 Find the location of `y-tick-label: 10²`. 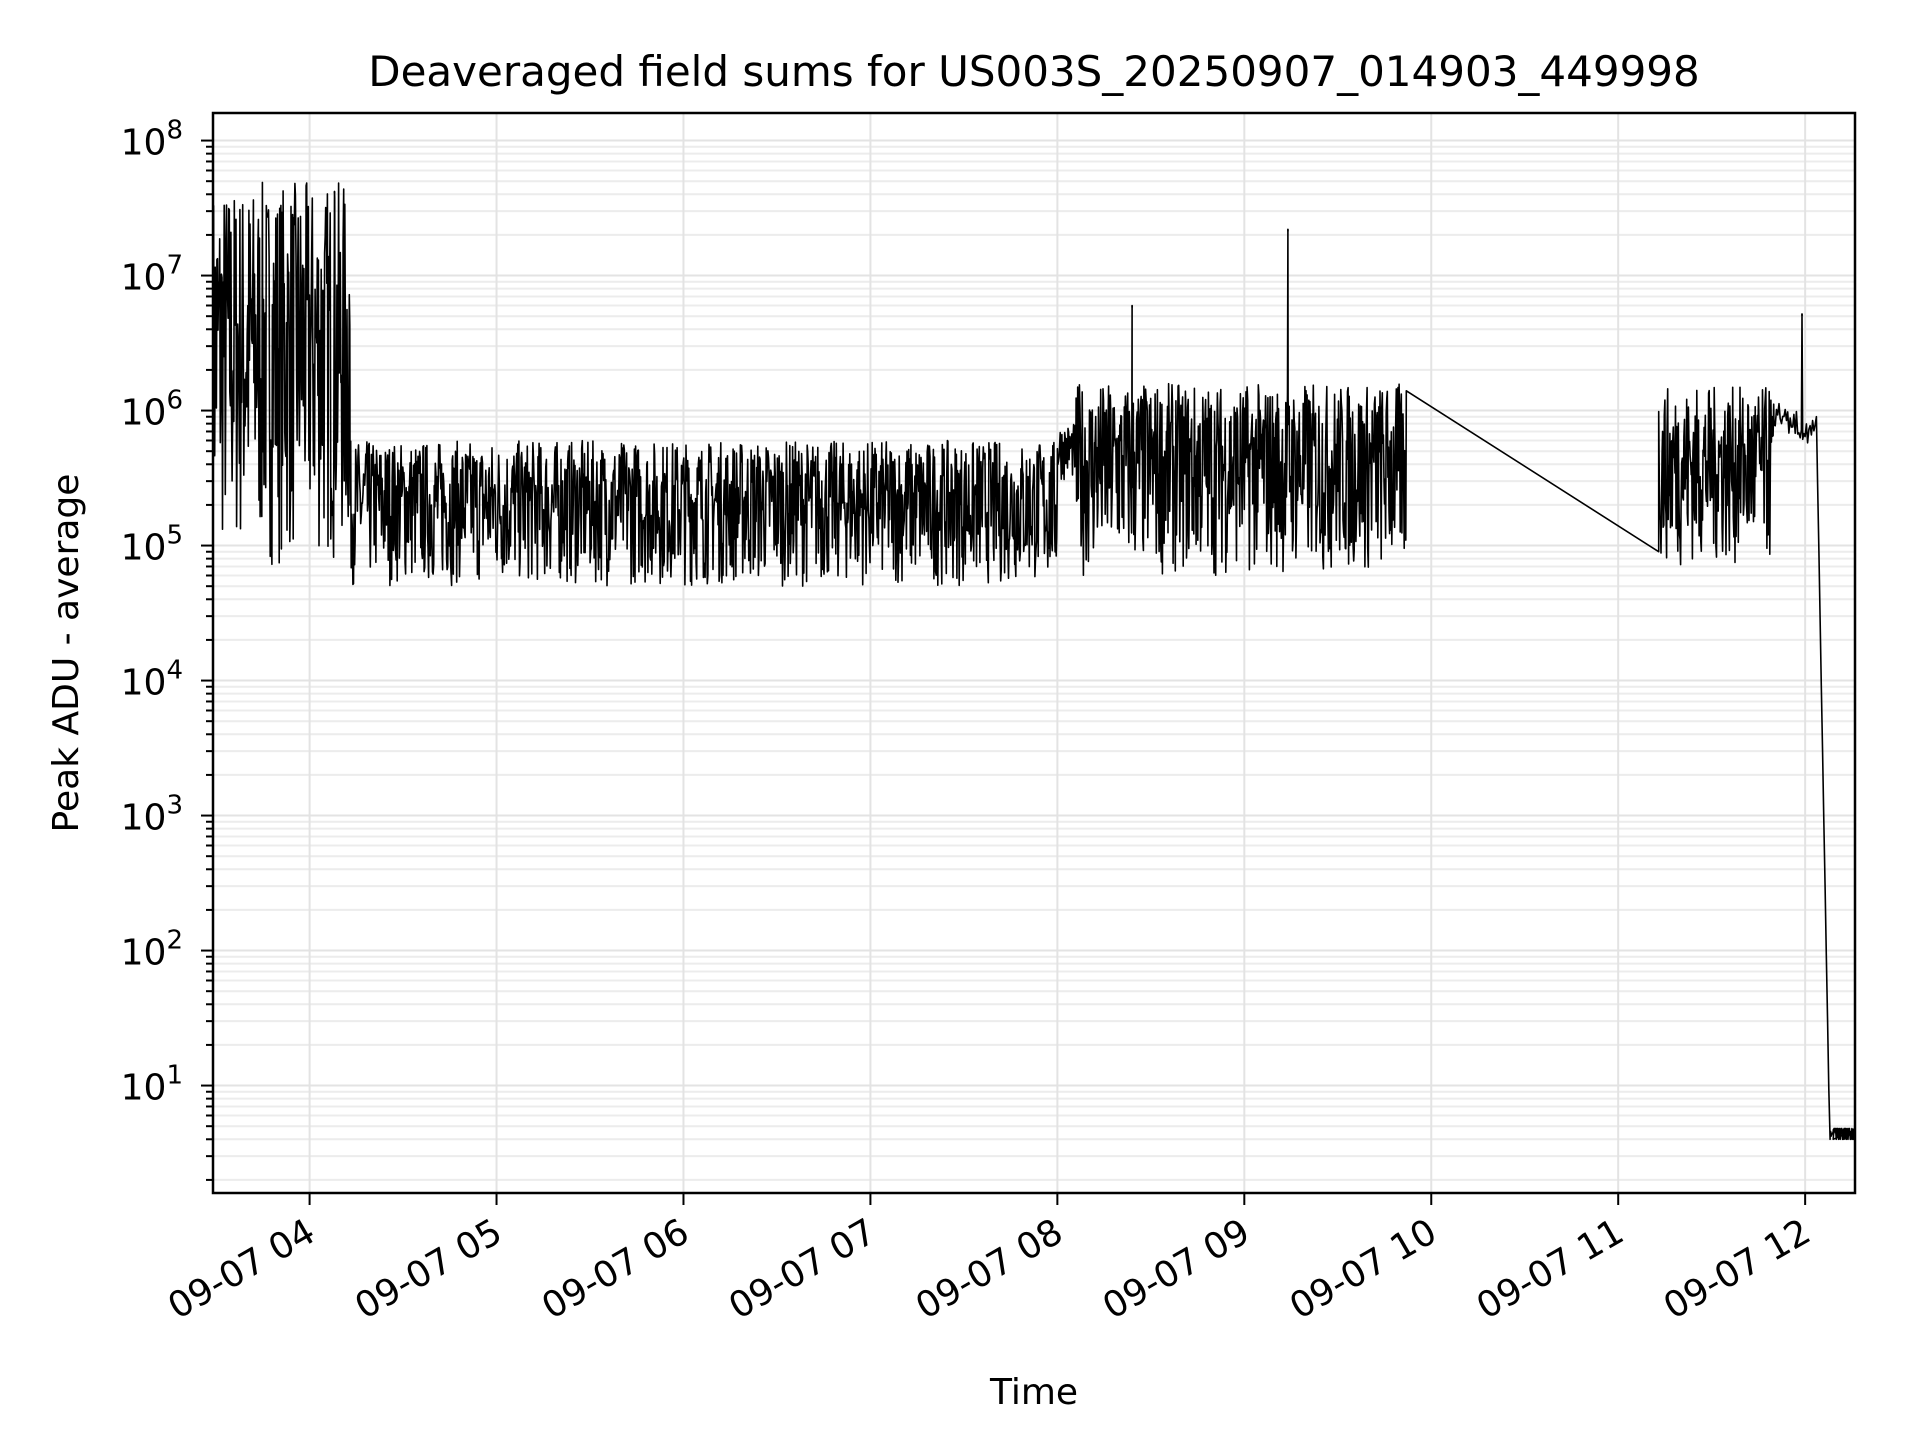

y-tick-label: 10² is located at coordinates (152, 950).